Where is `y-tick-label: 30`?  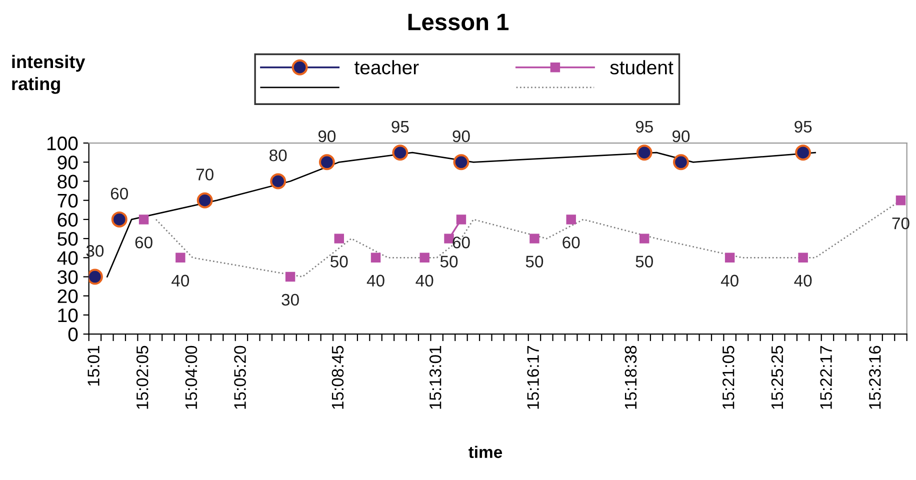 y-tick-label: 30 is located at coordinates (68, 277).